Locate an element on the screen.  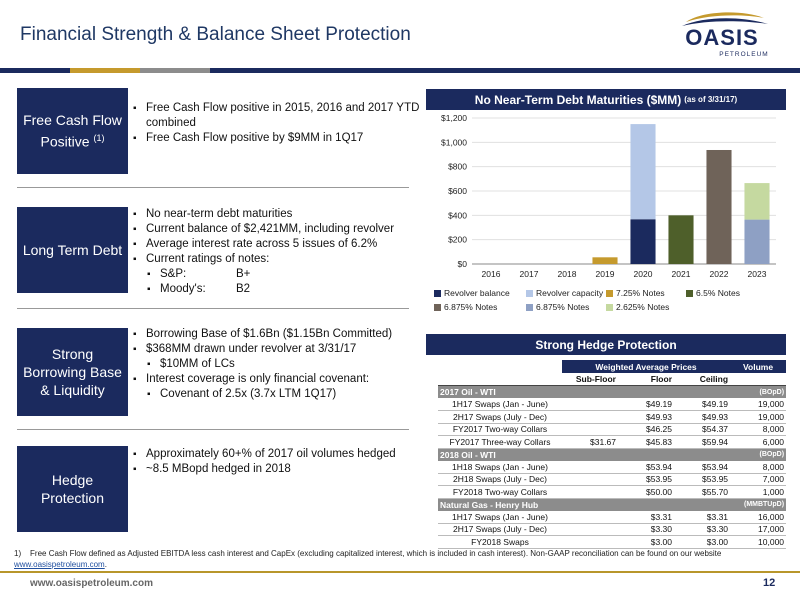
floor-cell: $46.25 is located at coordinates (646, 429).